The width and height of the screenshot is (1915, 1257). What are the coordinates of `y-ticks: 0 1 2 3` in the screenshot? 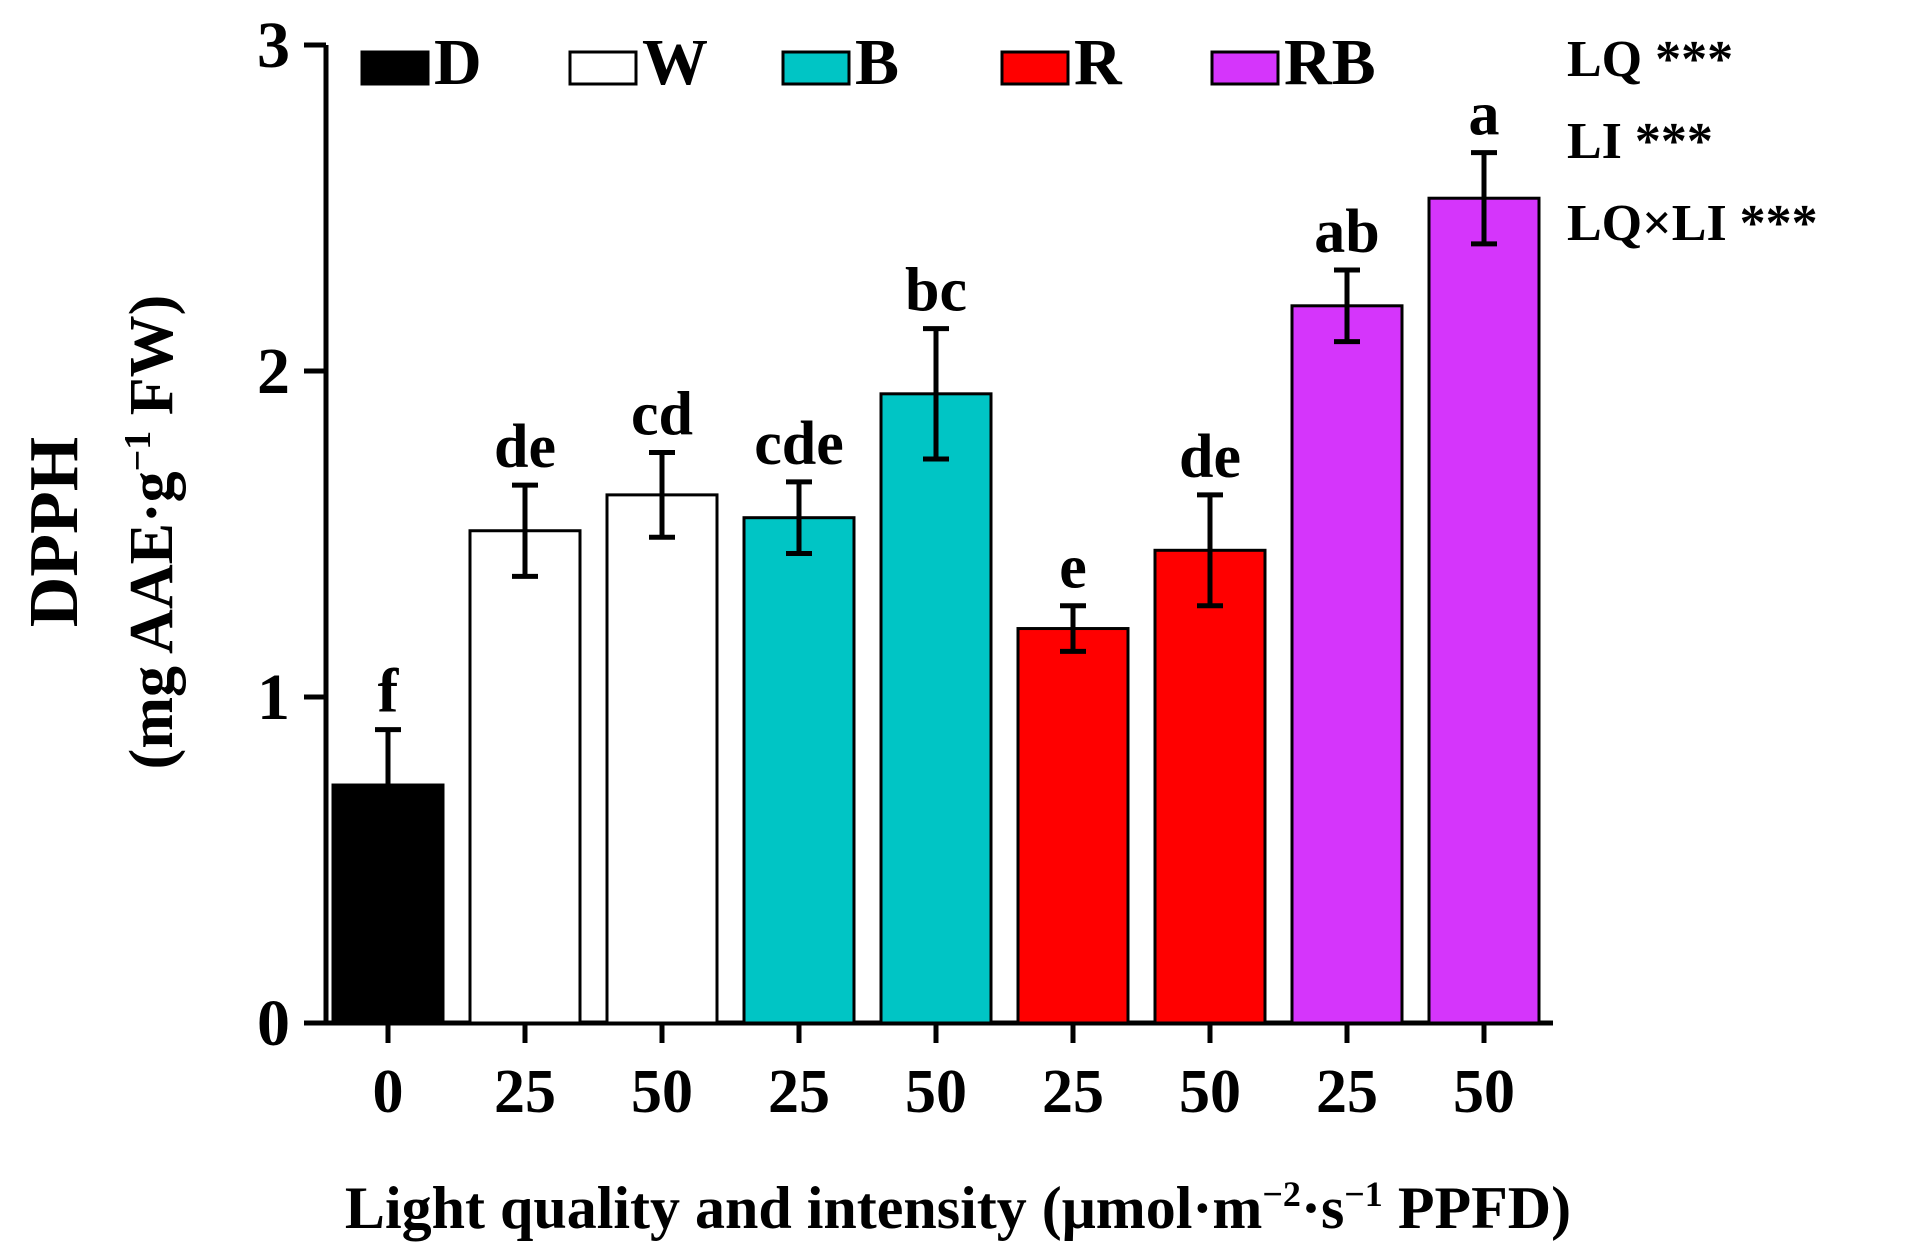 It's located at (291, 534).